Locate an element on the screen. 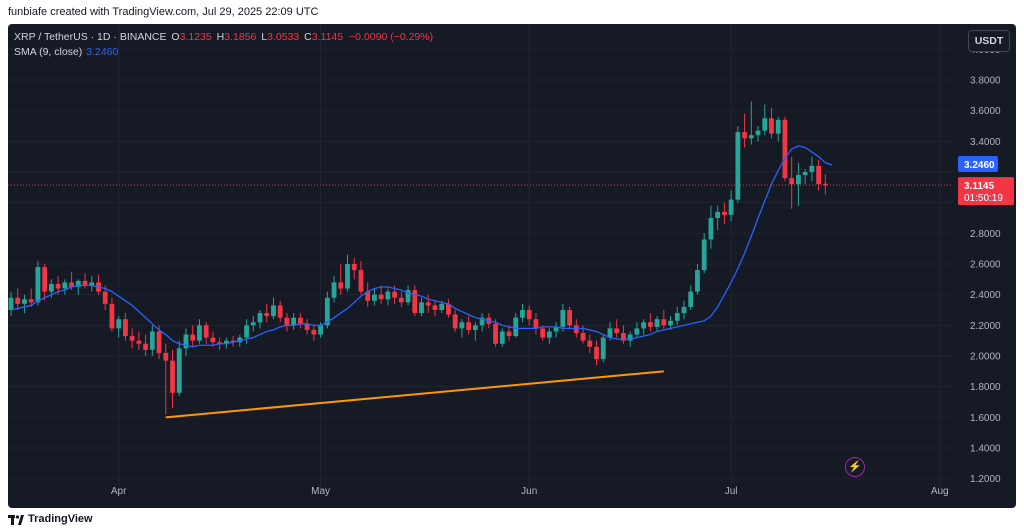 Image resolution: width=1024 pixels, height=532 pixels. footer-bar: TradingView is located at coordinates (512, 520).